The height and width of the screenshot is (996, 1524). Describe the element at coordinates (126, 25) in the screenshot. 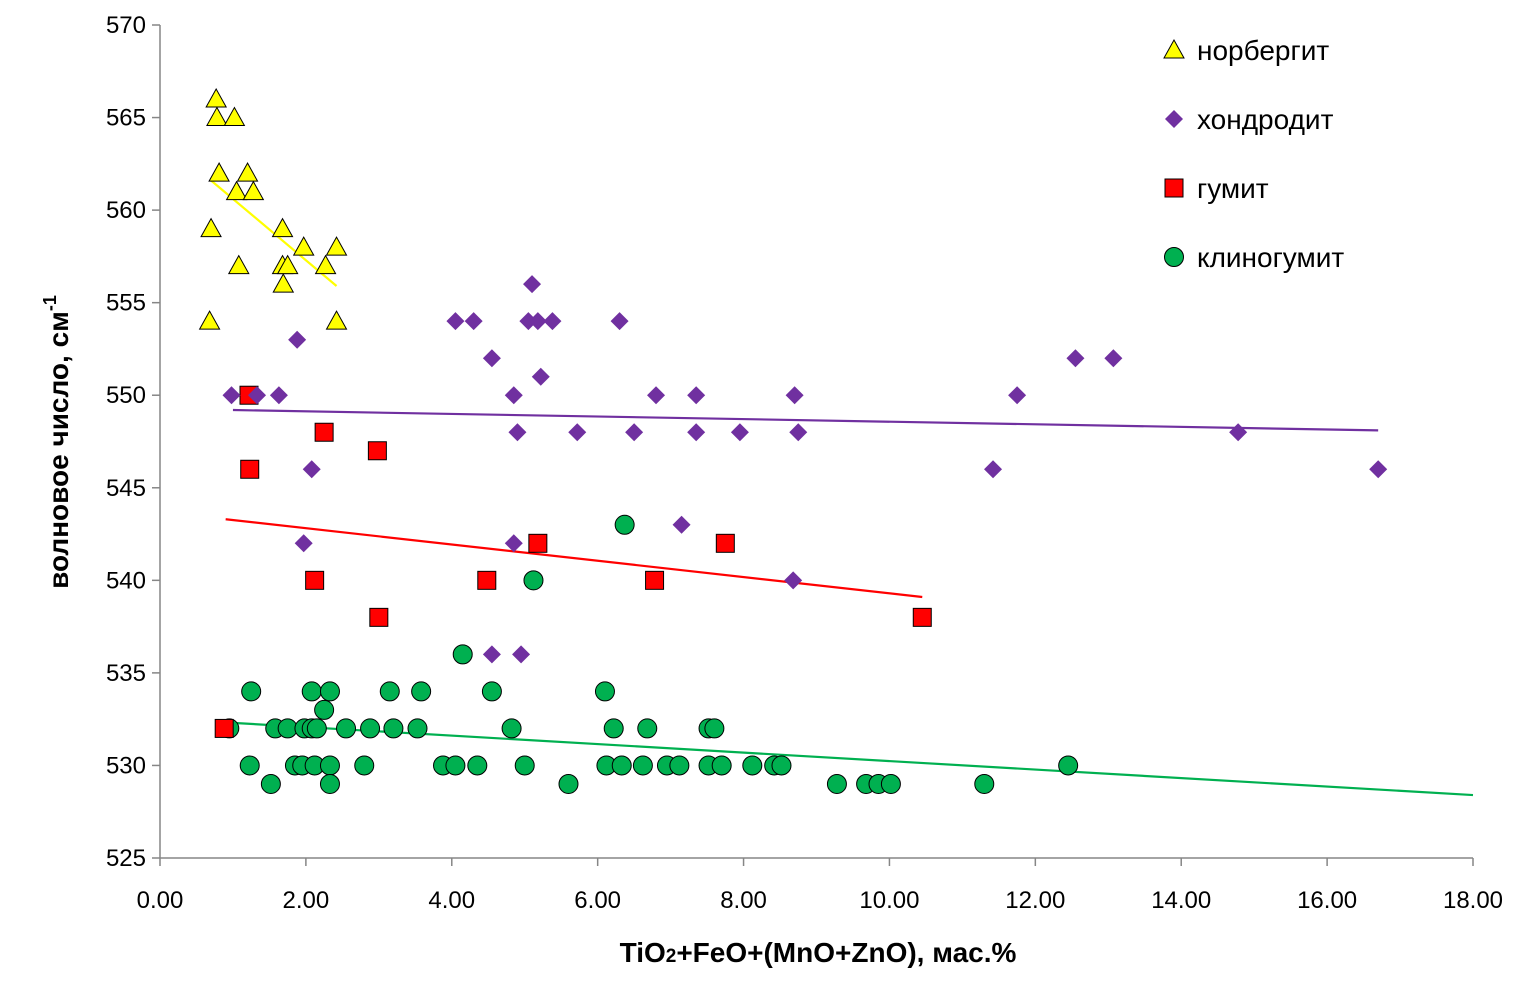

I see `y-tick-label: 570` at that location.